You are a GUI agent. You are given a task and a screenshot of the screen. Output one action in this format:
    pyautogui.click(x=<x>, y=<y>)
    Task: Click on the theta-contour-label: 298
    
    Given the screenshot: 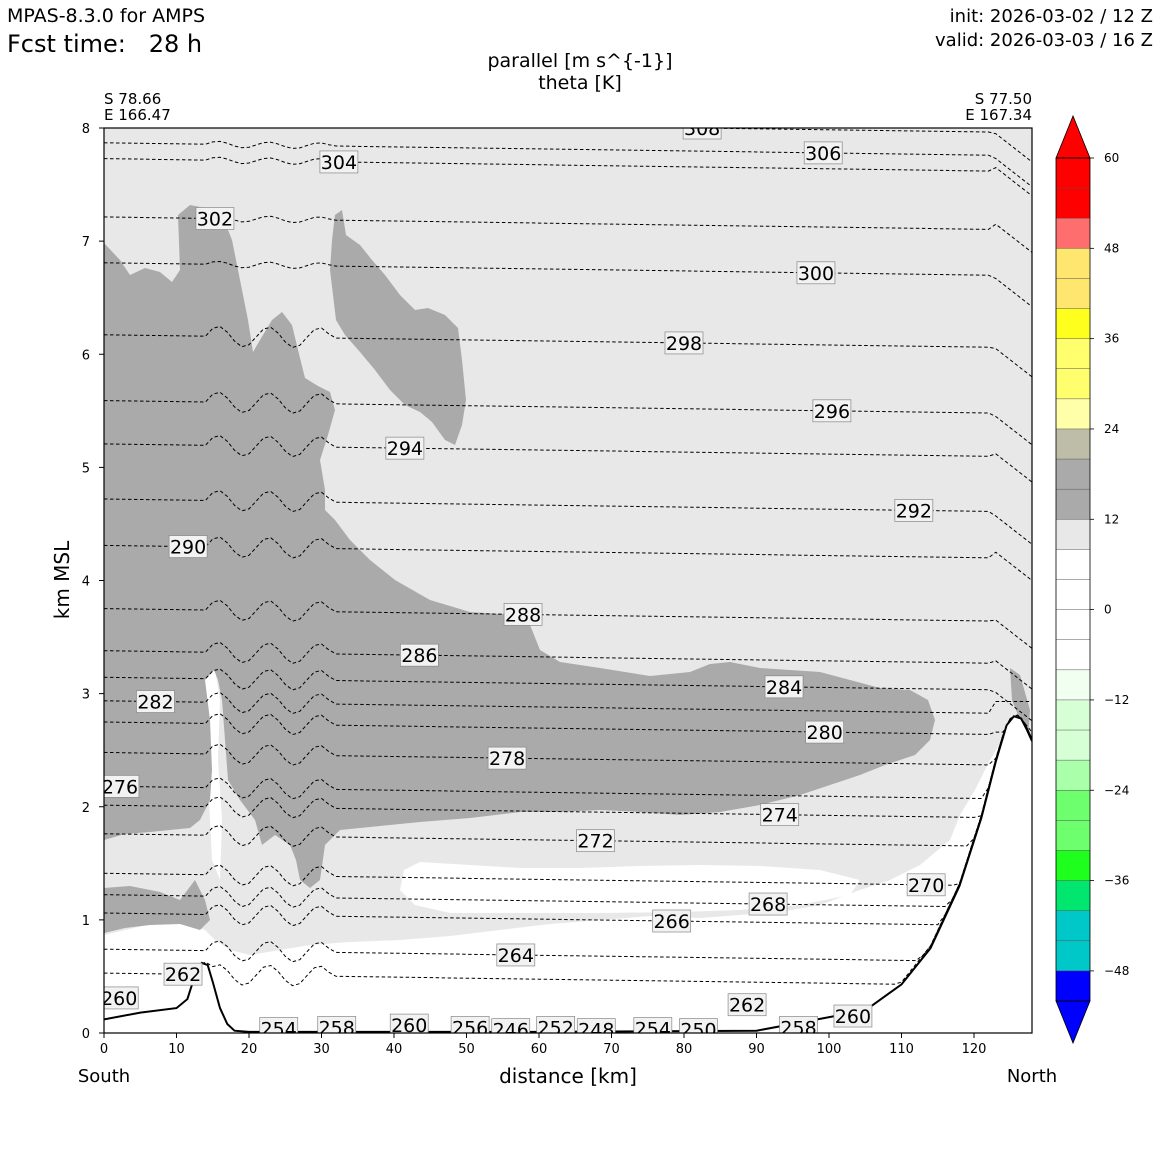 What is the action you would take?
    pyautogui.click(x=684, y=343)
    